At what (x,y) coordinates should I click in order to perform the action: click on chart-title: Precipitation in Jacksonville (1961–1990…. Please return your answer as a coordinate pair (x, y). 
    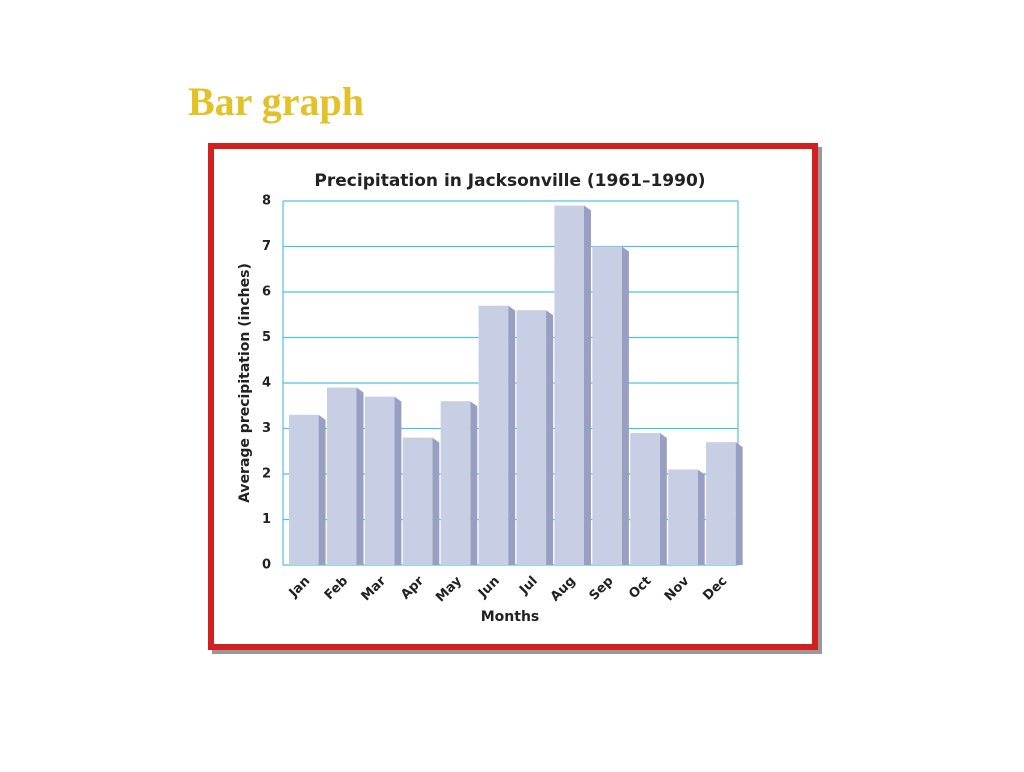
    Looking at the image, I should click on (509, 181).